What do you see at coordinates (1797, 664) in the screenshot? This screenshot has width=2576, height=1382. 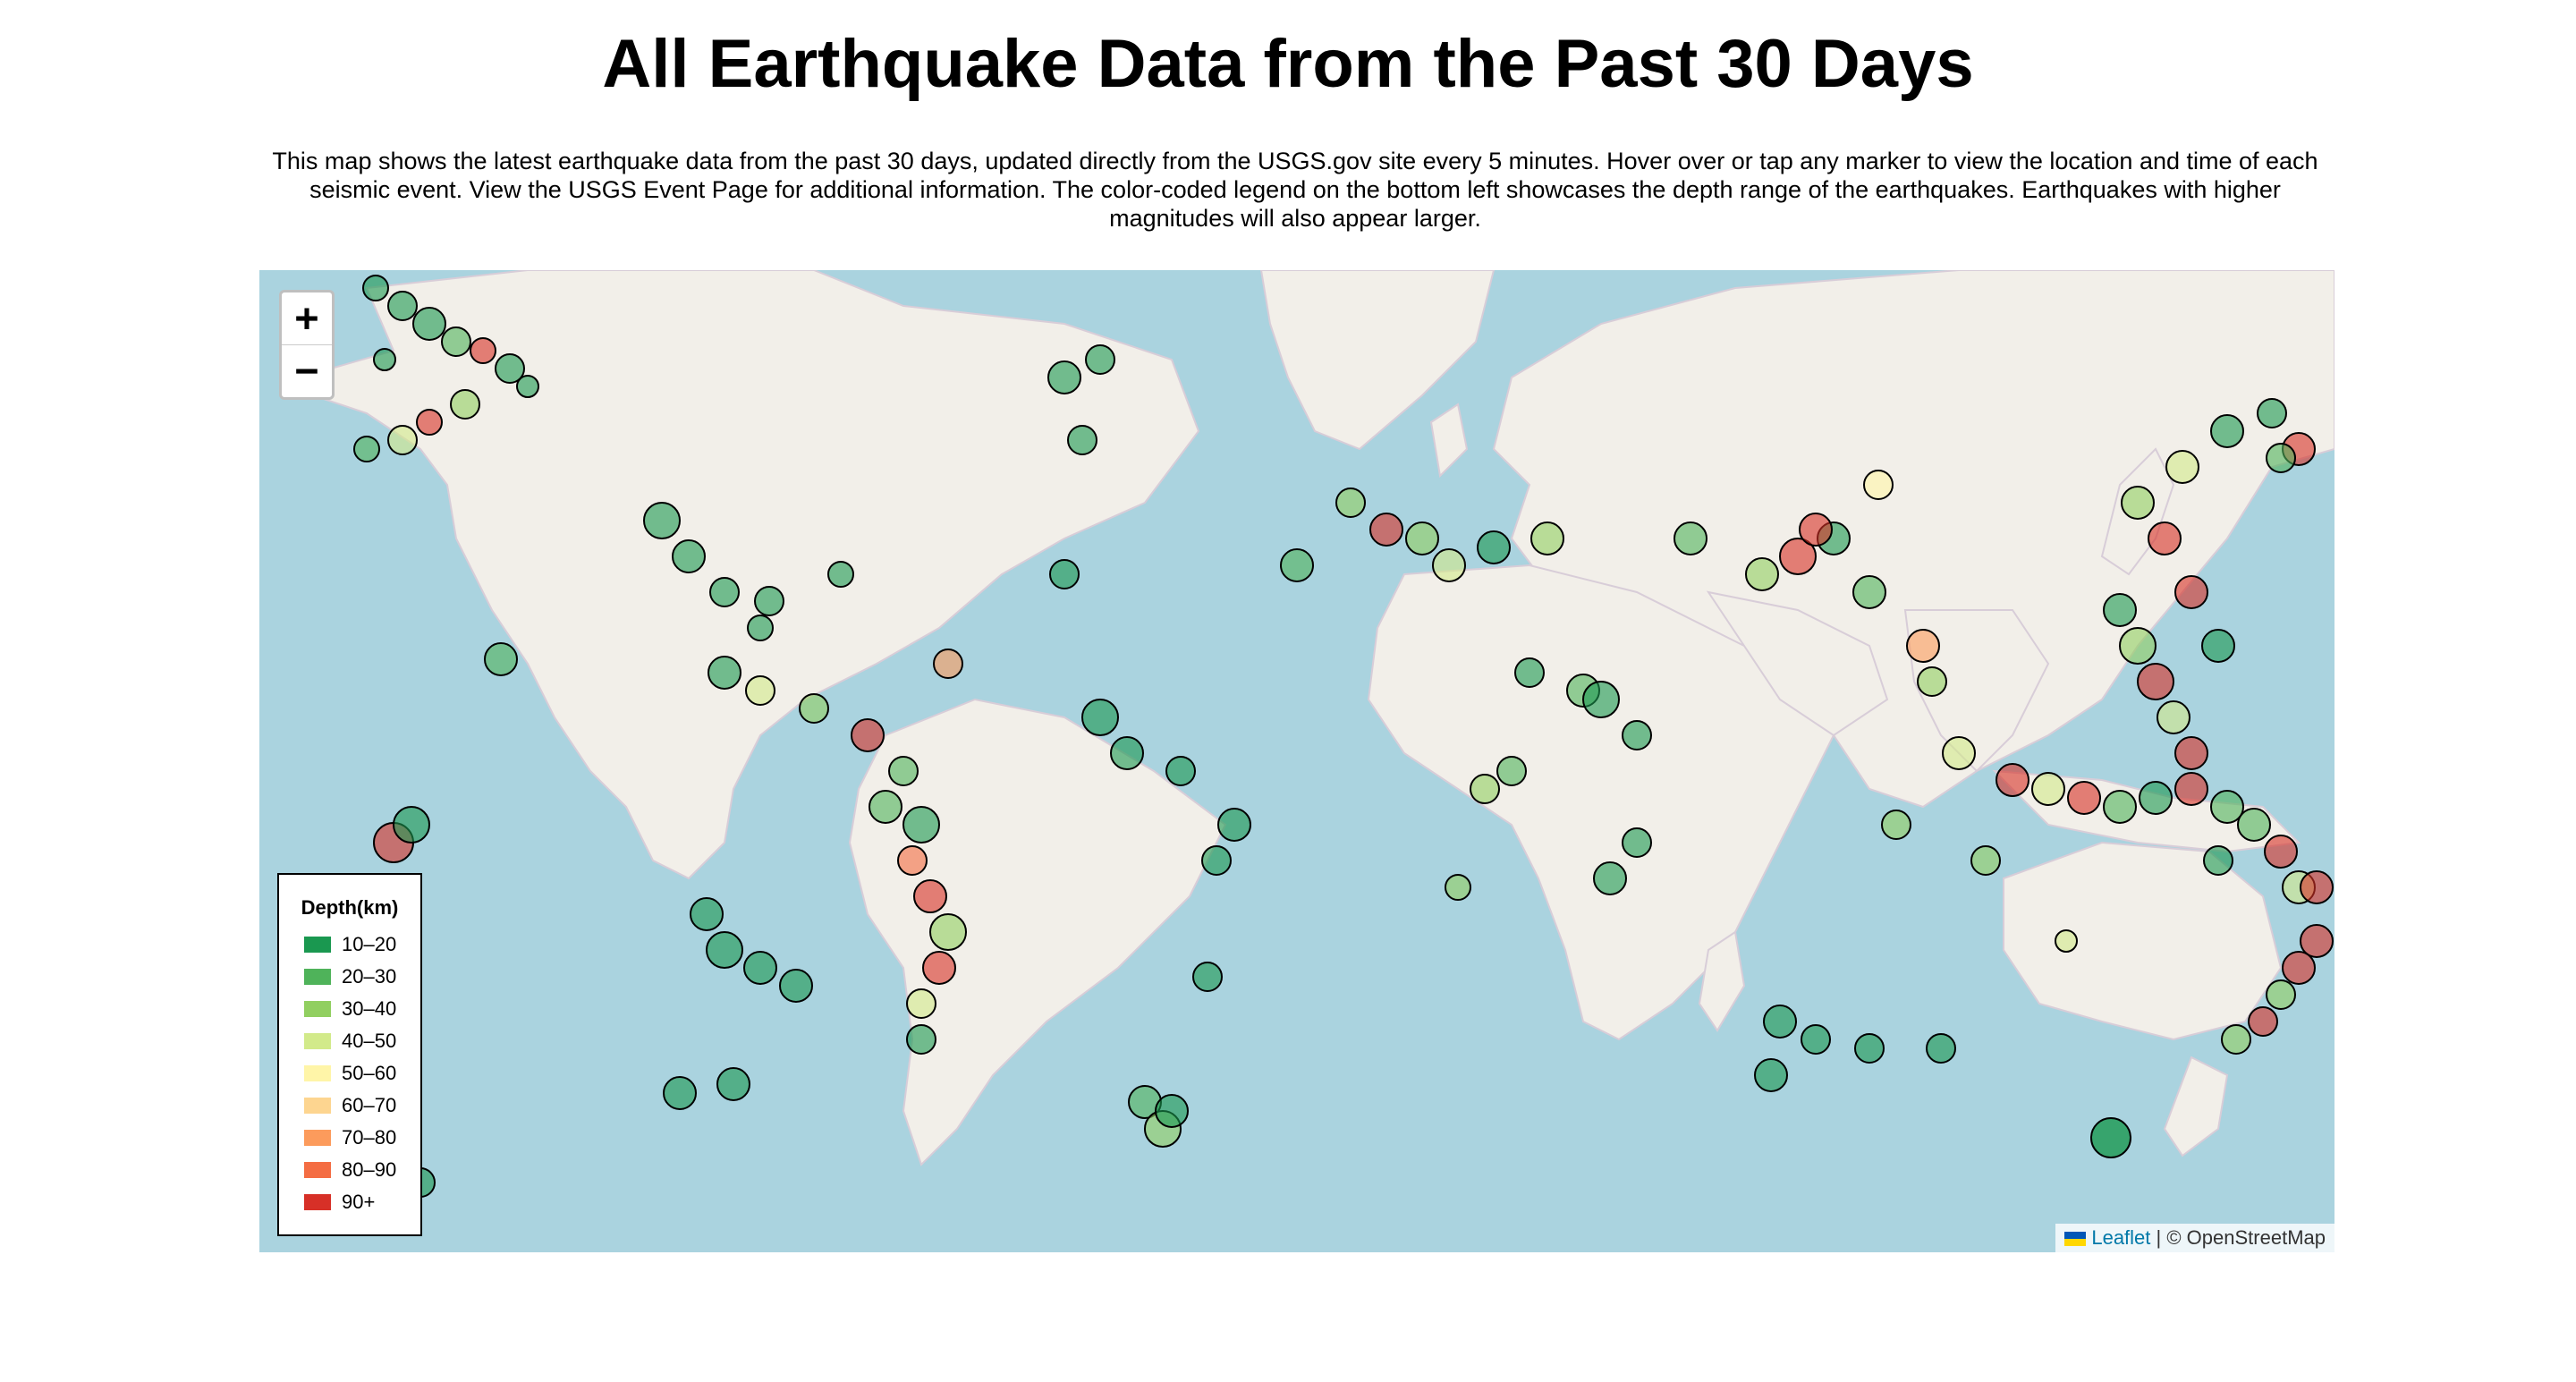 I see `land-arabia` at bounding box center [1797, 664].